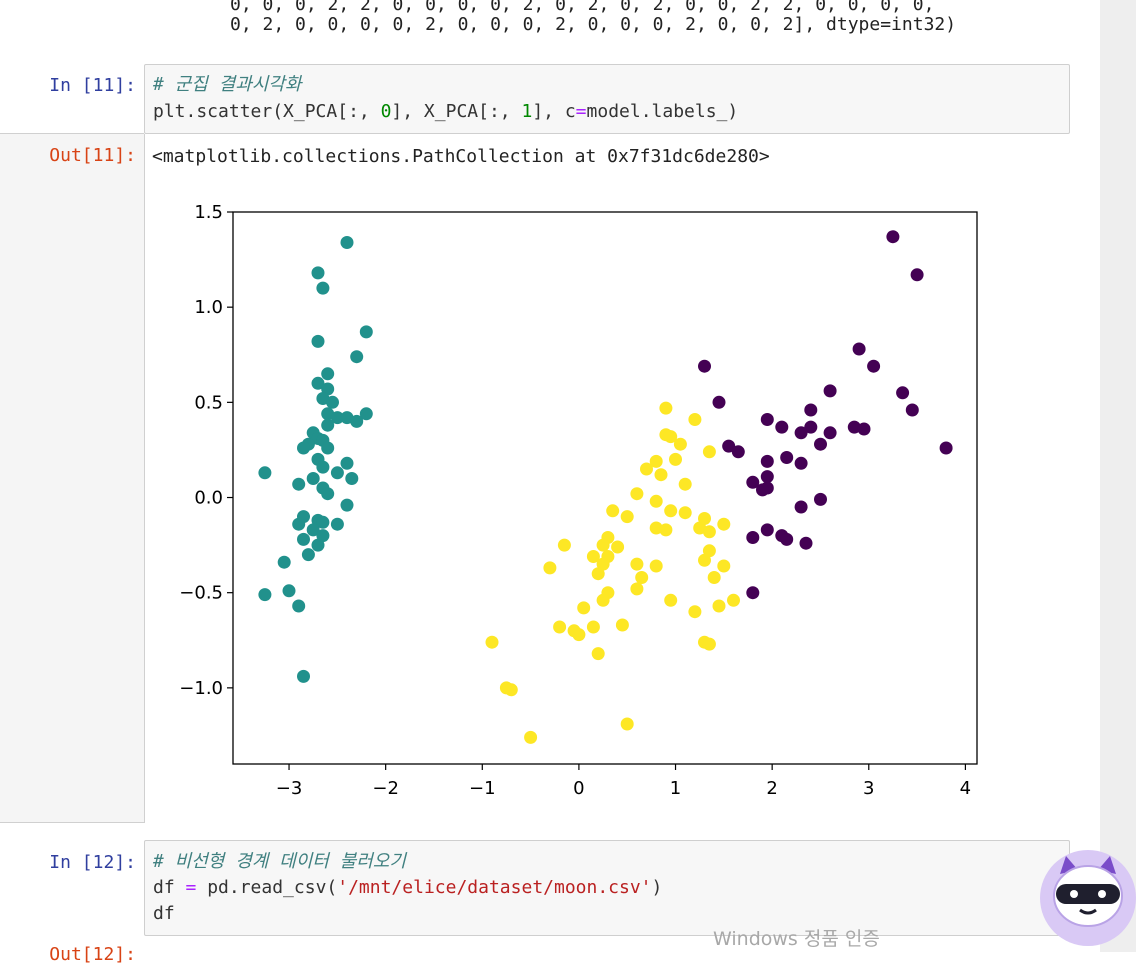 The height and width of the screenshot is (968, 1136). Describe the element at coordinates (208, 307) in the screenshot. I see `y-tick-label: 1.0` at that location.